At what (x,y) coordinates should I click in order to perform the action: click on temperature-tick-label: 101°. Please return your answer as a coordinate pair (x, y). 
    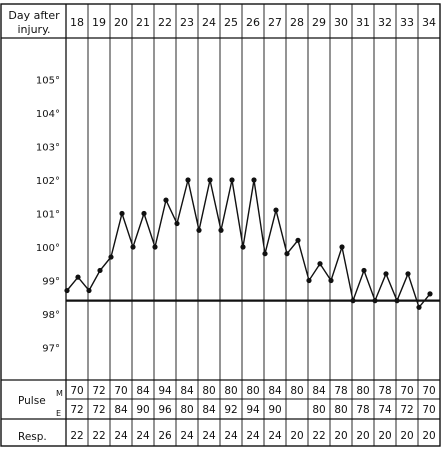
    Looking at the image, I should click on (48, 215).